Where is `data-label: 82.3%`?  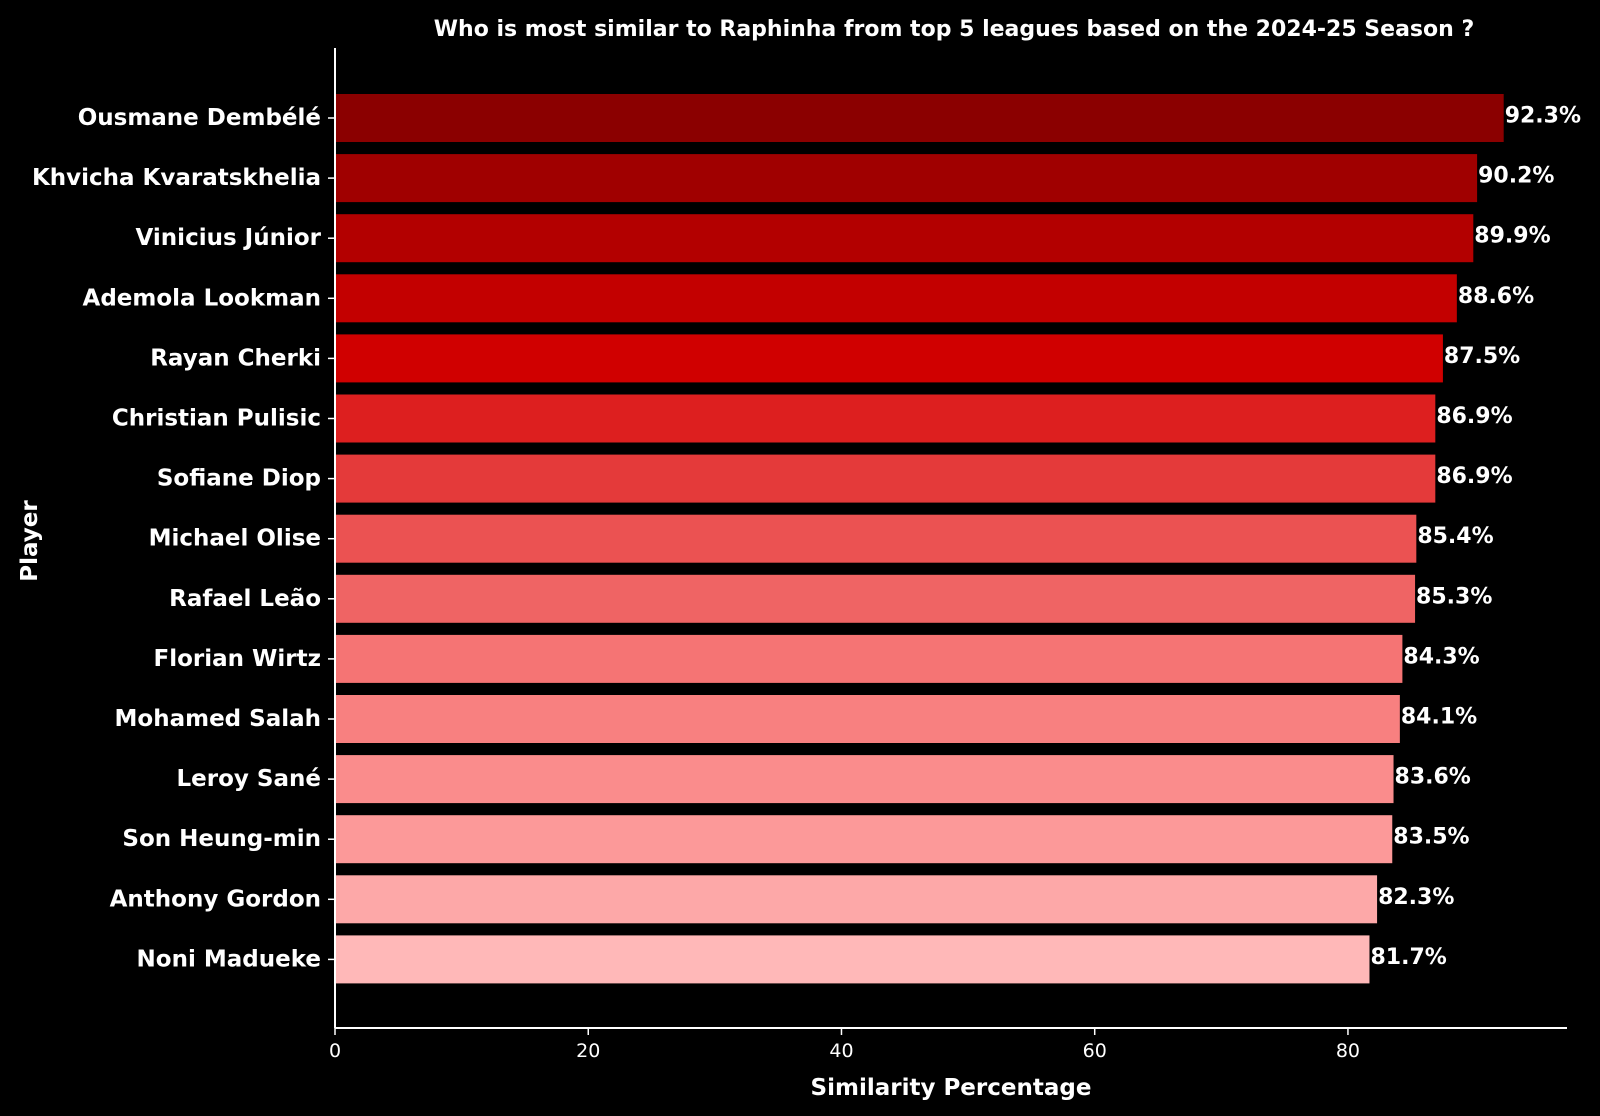 data-label: 82.3% is located at coordinates (1416, 897).